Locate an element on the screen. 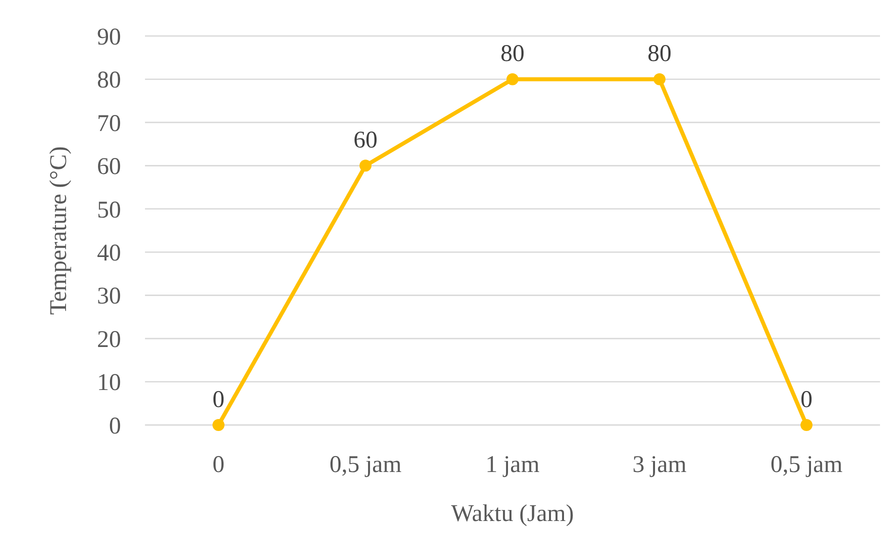 Image resolution: width=890 pixels, height=547 pixels. x-tick-label: 3 jam is located at coordinates (659, 465).